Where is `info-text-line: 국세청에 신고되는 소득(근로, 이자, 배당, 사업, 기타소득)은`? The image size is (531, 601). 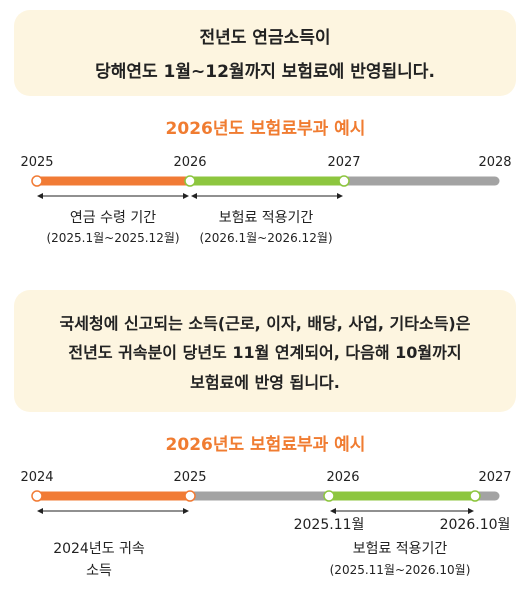 info-text-line: 국세청에 신고되는 소득(근로, 이자, 배당, 사업, 기타소득)은 is located at coordinates (265, 323).